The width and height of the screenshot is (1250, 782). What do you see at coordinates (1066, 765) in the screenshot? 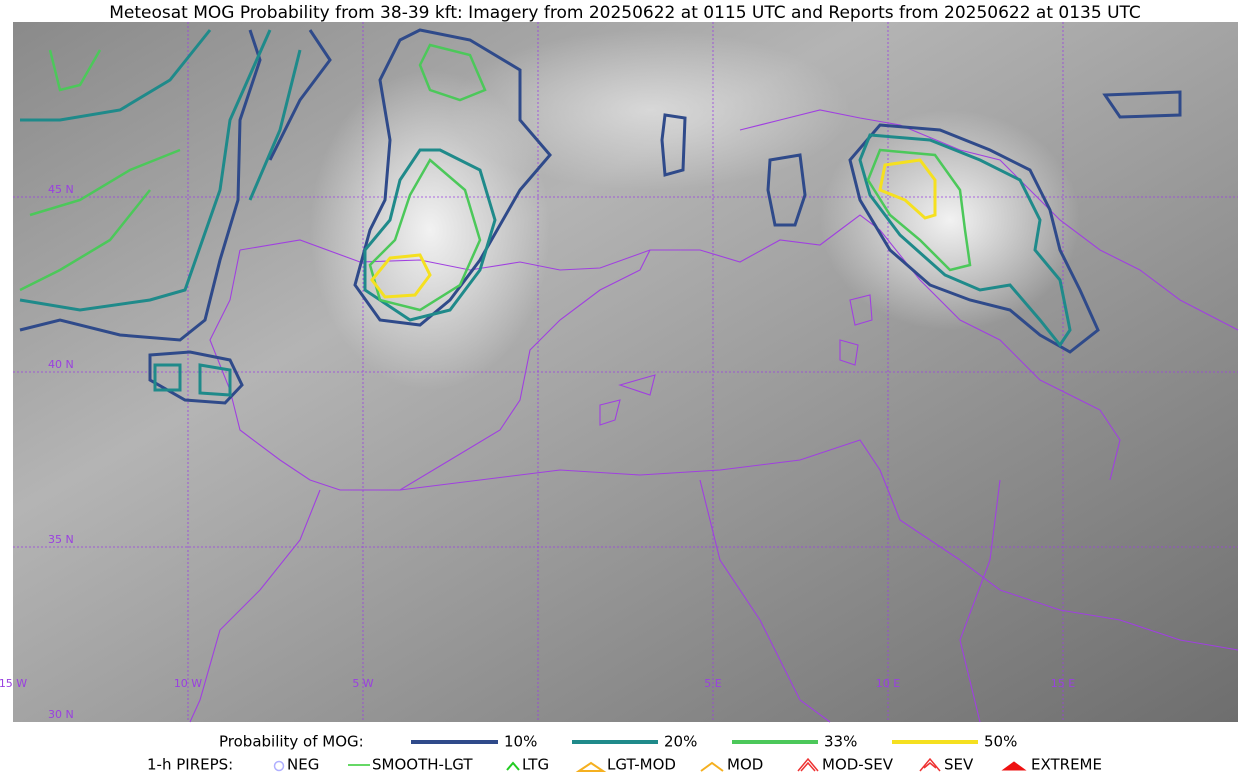
I see `legend-item: EXTREME` at bounding box center [1066, 765].